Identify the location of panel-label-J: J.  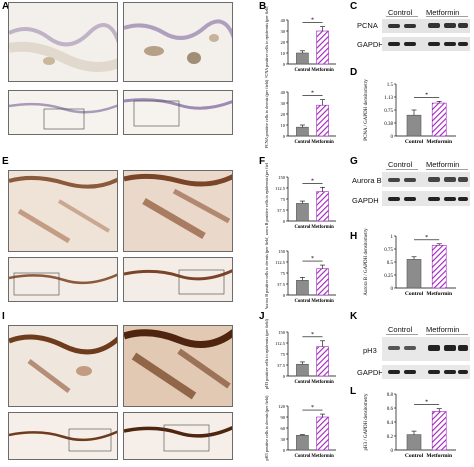
(262, 316).